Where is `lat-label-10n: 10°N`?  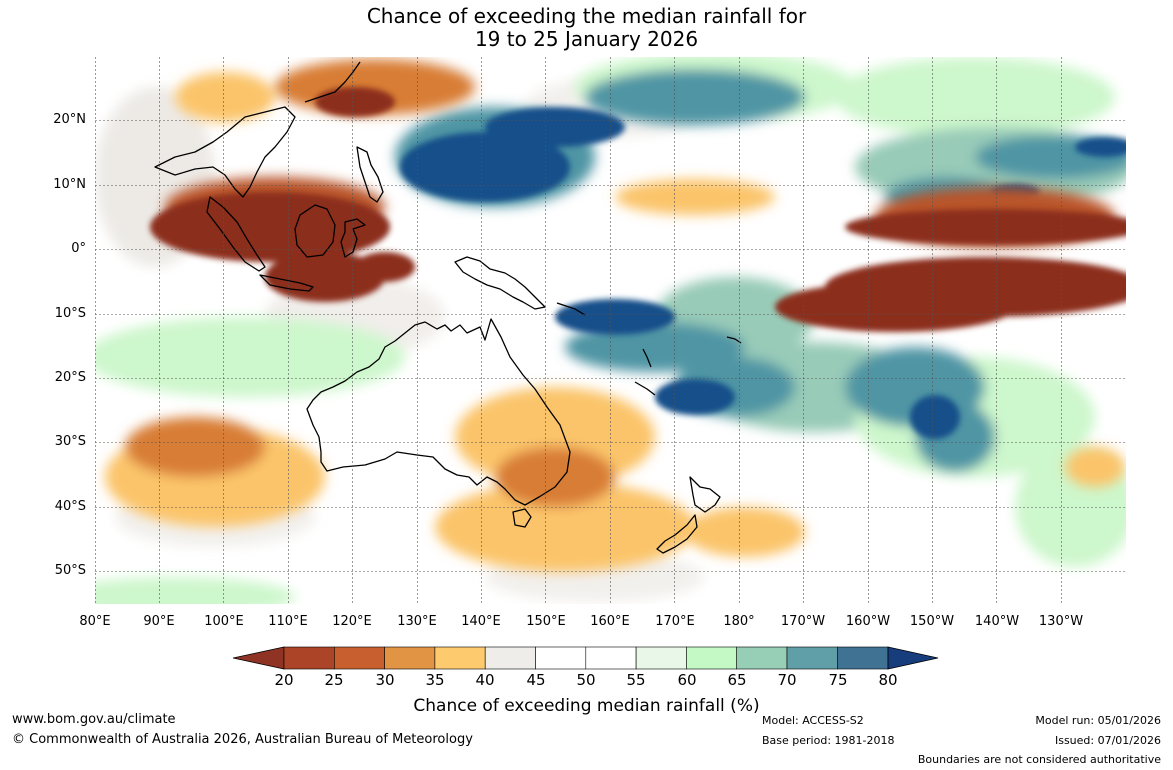
lat-label-10n: 10°N is located at coordinates (69, 184).